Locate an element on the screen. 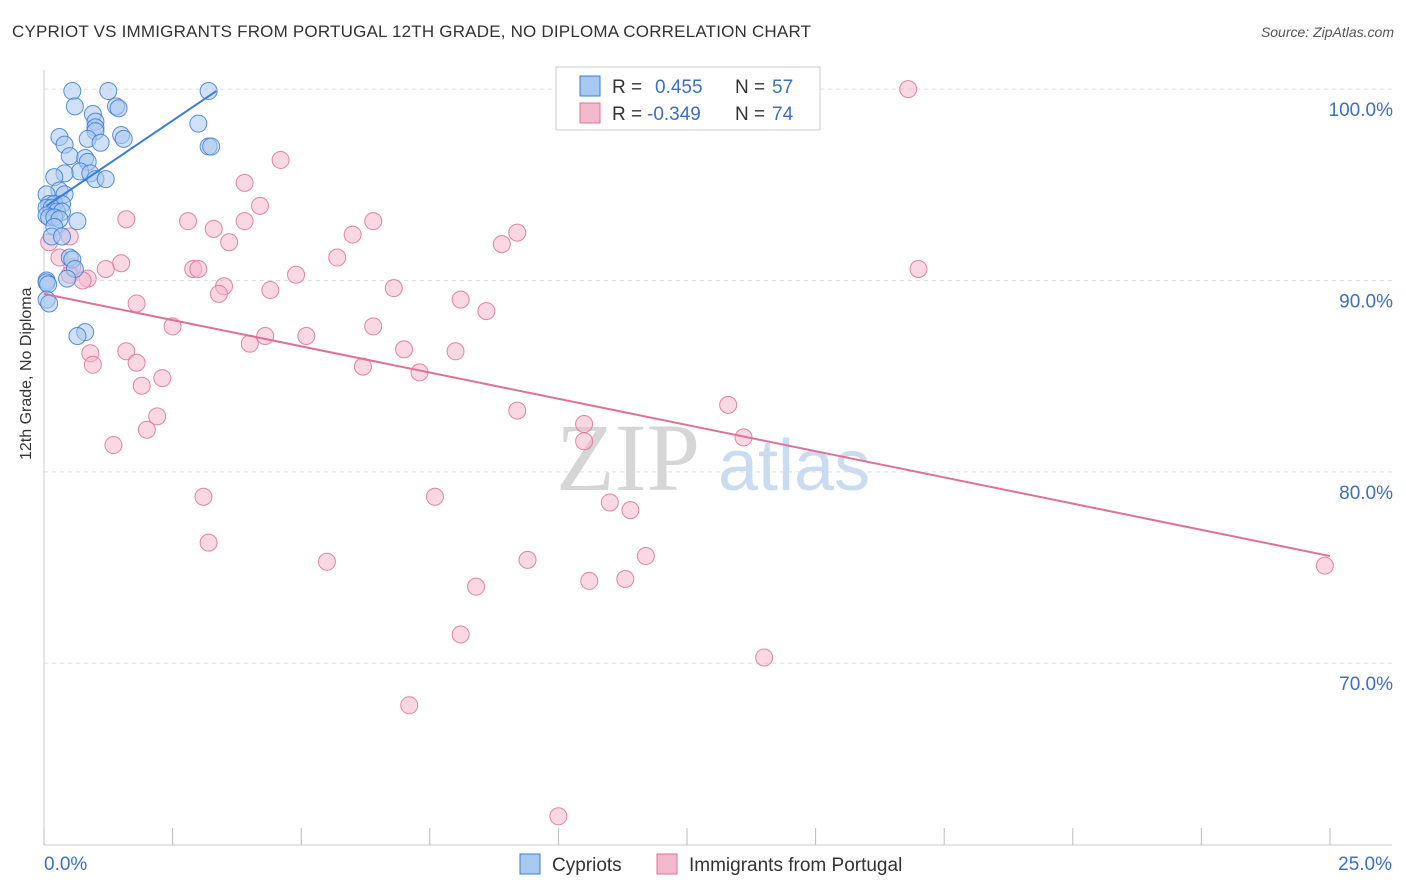 This screenshot has width=1406, height=892. trendline-cypriots is located at coordinates (131, 148).